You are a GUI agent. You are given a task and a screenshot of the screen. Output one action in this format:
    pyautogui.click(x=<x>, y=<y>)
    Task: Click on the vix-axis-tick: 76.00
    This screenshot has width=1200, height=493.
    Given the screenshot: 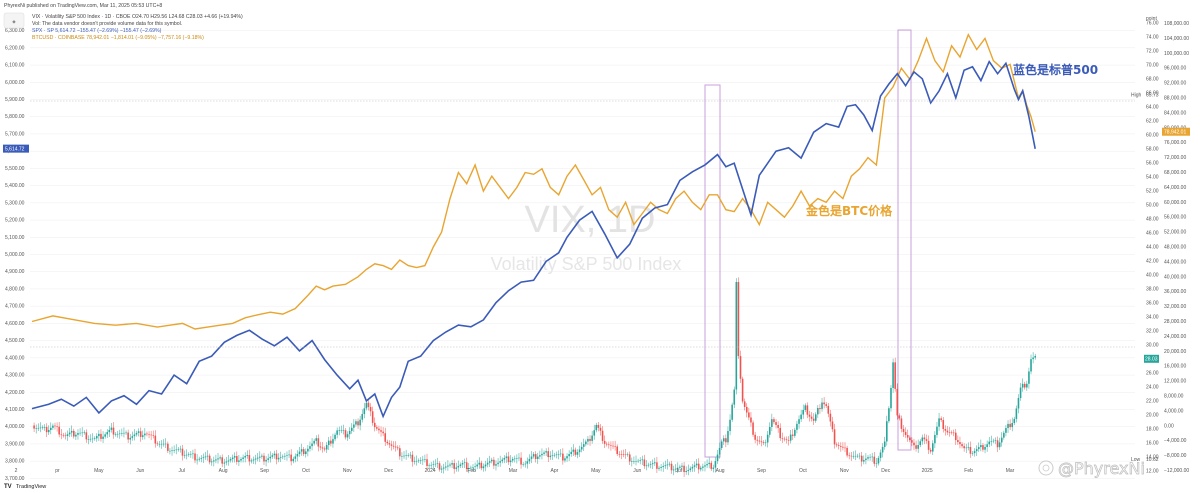 What is the action you would take?
    pyautogui.click(x=1152, y=24)
    